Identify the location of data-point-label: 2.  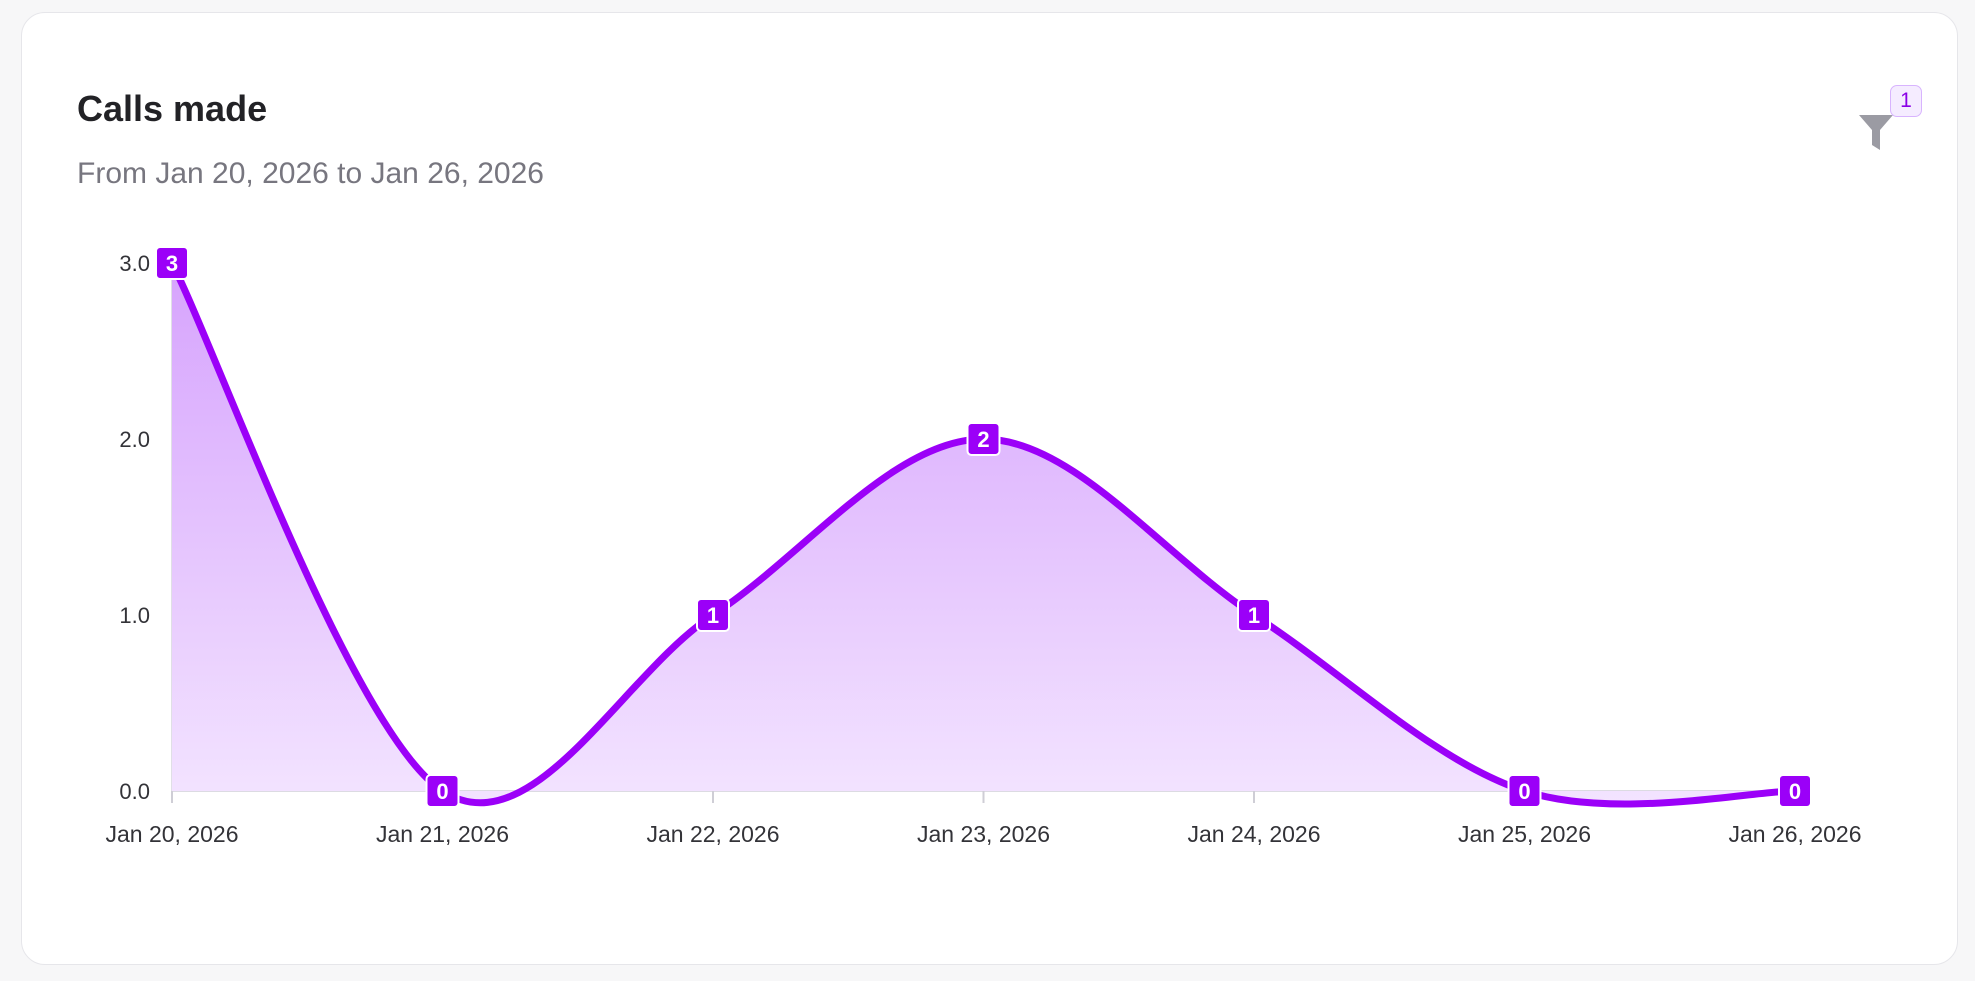
(983, 439).